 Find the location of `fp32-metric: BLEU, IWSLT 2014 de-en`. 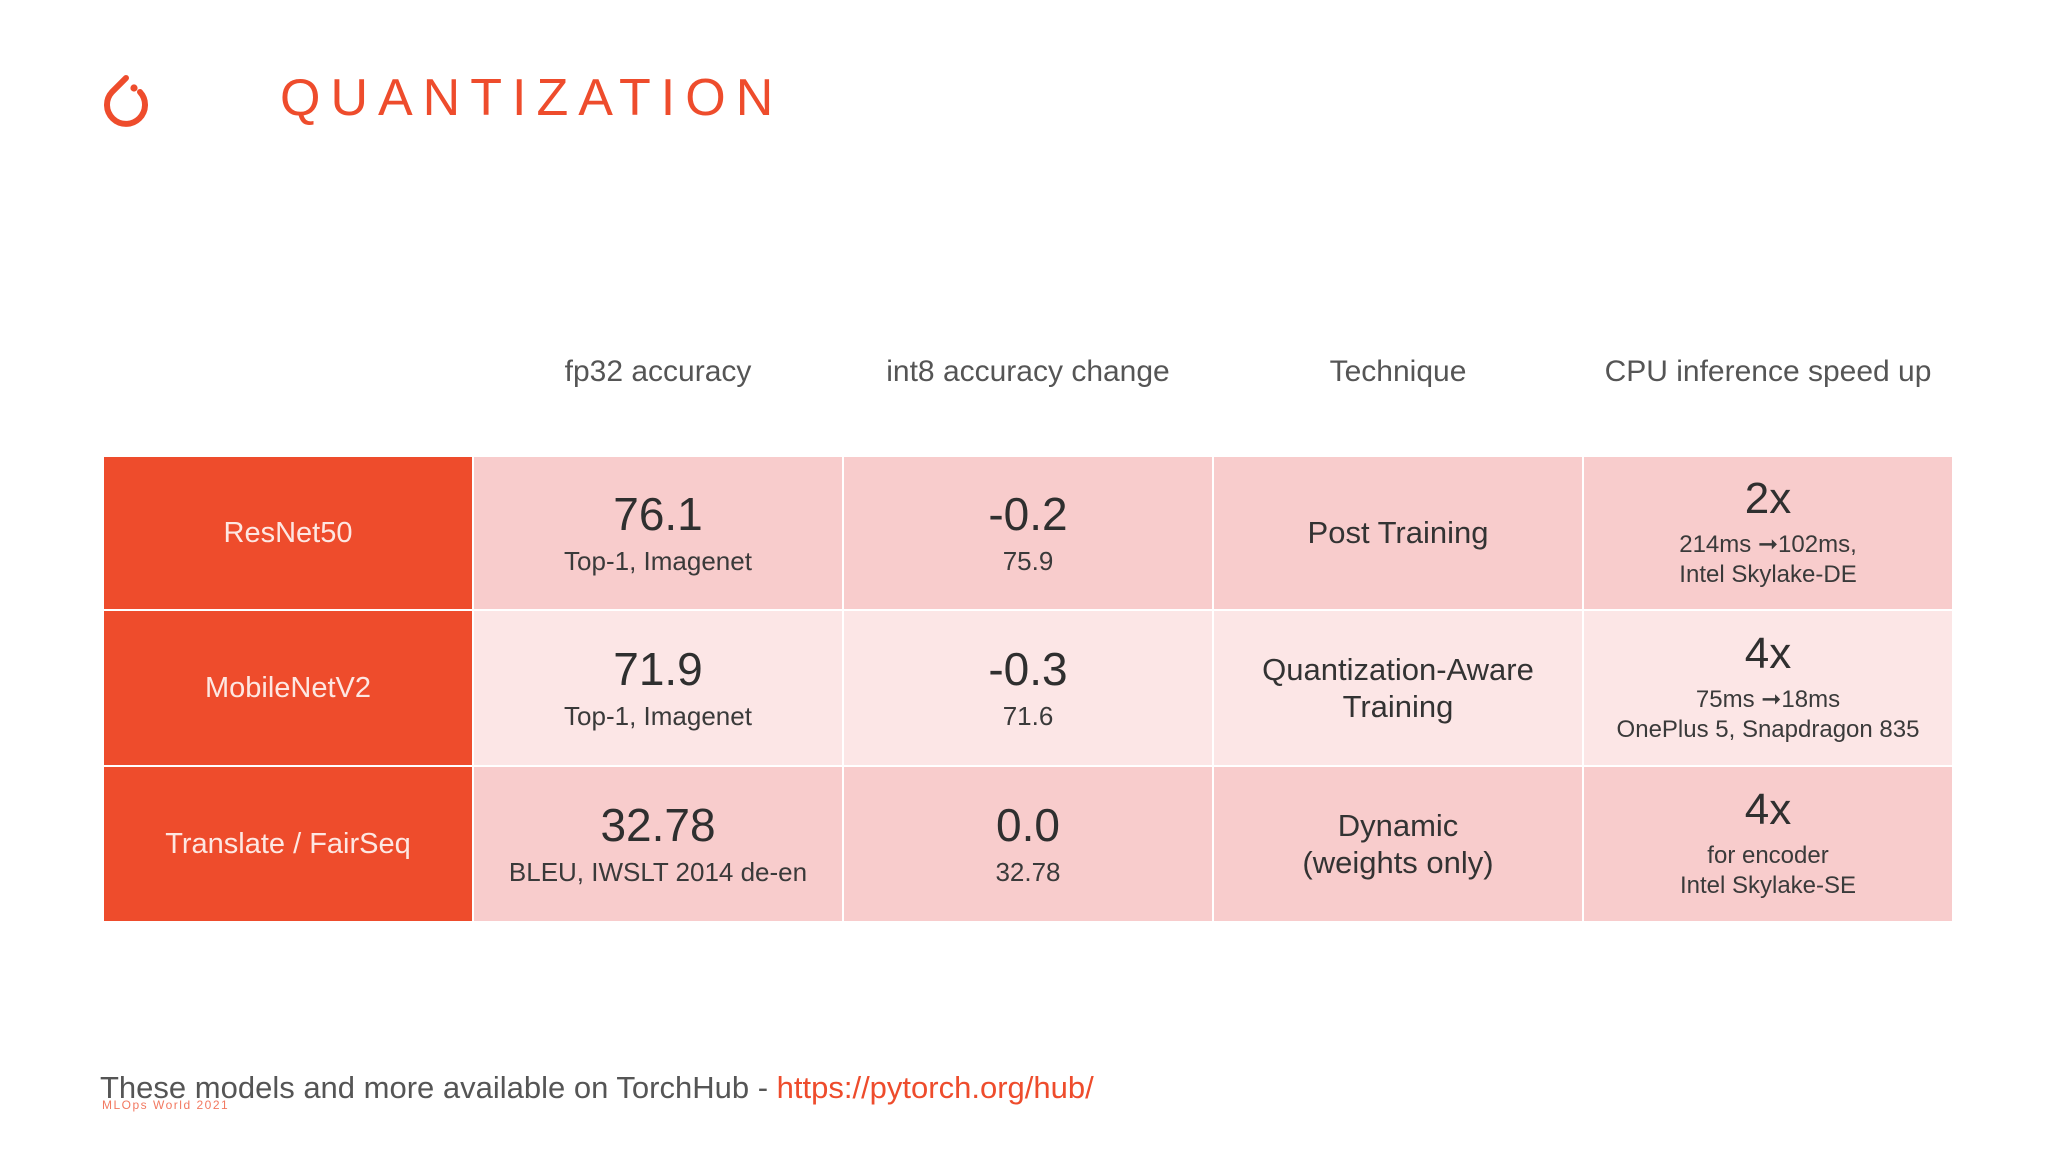

fp32-metric: BLEU, IWSLT 2014 de-en is located at coordinates (658, 871).